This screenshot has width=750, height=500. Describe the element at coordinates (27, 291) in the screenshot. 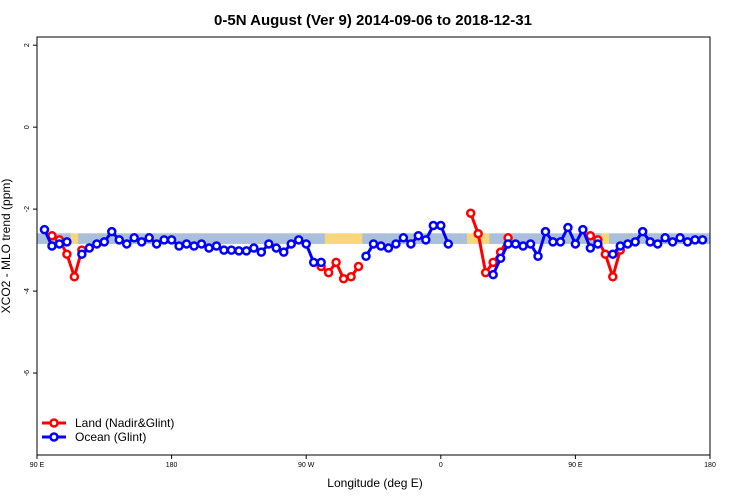

I see `y-tick-label: -4` at that location.